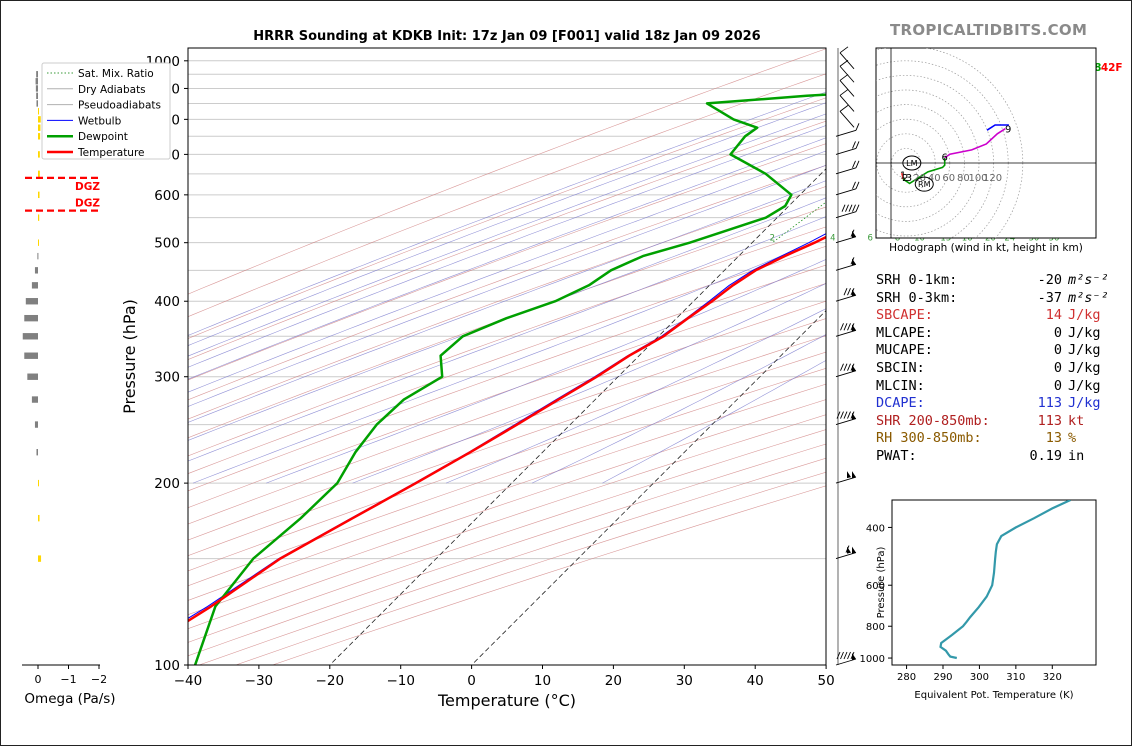  I want to click on x-tick-label: 0, so click(471, 681).